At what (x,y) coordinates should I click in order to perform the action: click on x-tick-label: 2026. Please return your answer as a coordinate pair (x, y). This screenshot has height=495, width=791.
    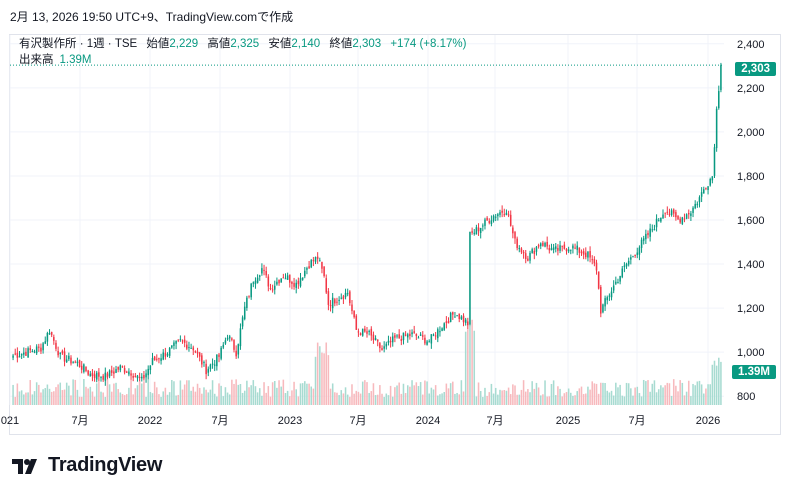
    Looking at the image, I should click on (708, 421).